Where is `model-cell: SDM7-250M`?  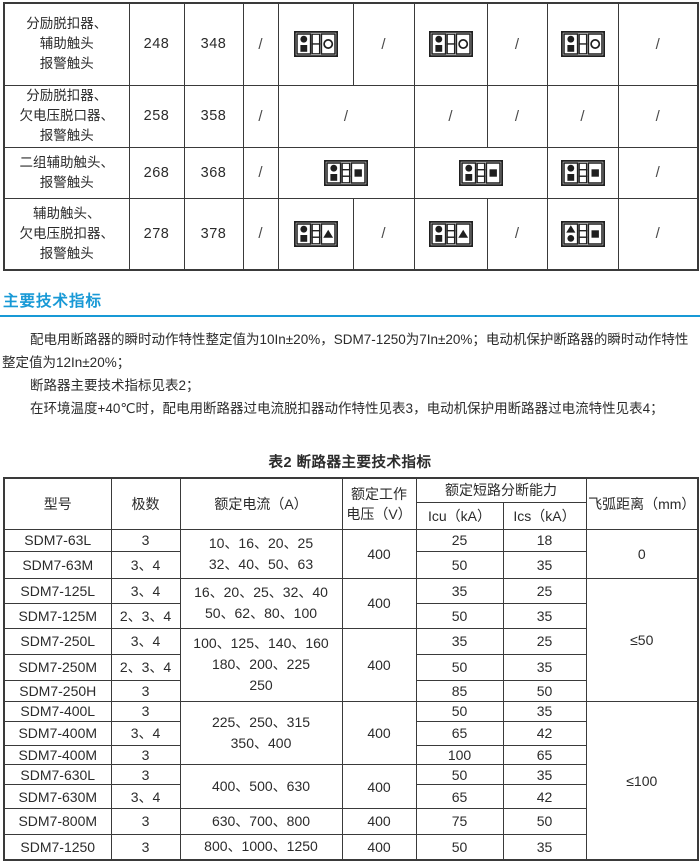 model-cell: SDM7-250M is located at coordinates (57, 667).